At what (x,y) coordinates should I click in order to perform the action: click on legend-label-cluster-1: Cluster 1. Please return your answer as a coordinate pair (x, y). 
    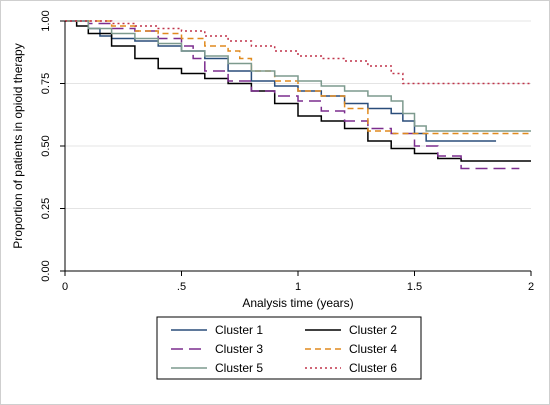
    Looking at the image, I should click on (239, 330).